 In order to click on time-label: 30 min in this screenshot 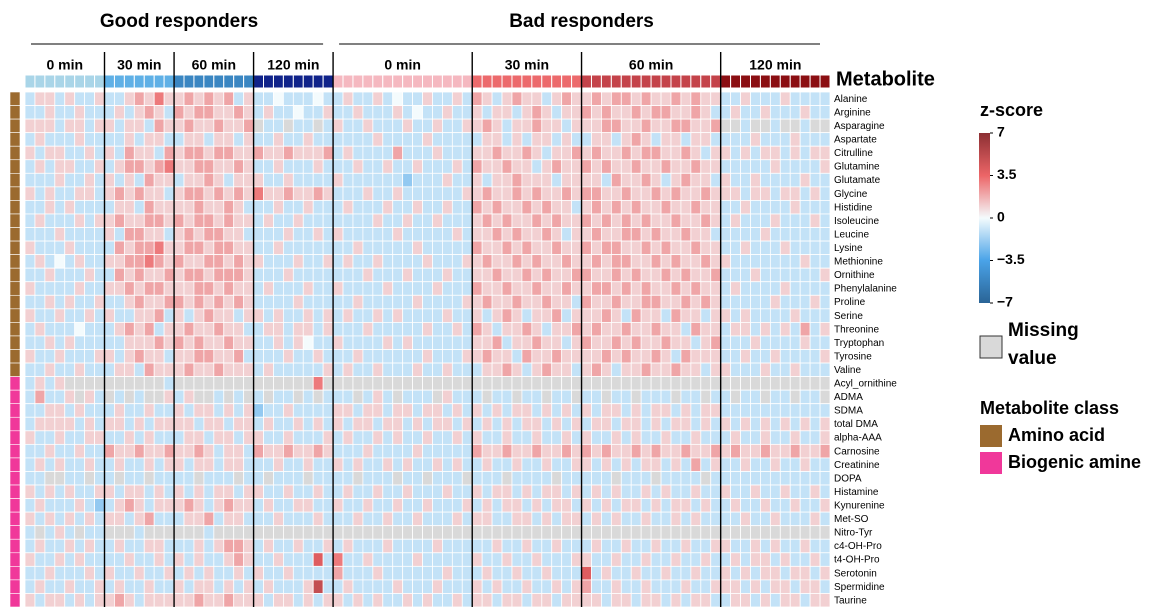, I will do `click(527, 65)`.